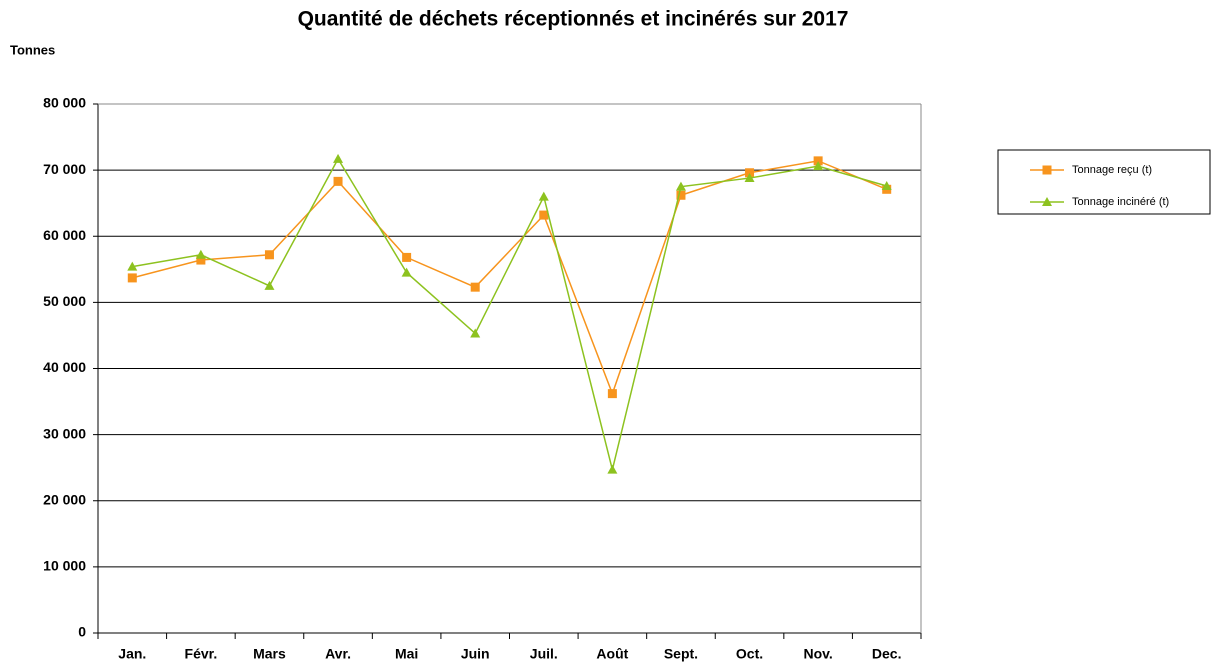  I want to click on x-tick-label: Jan., so click(132, 654).